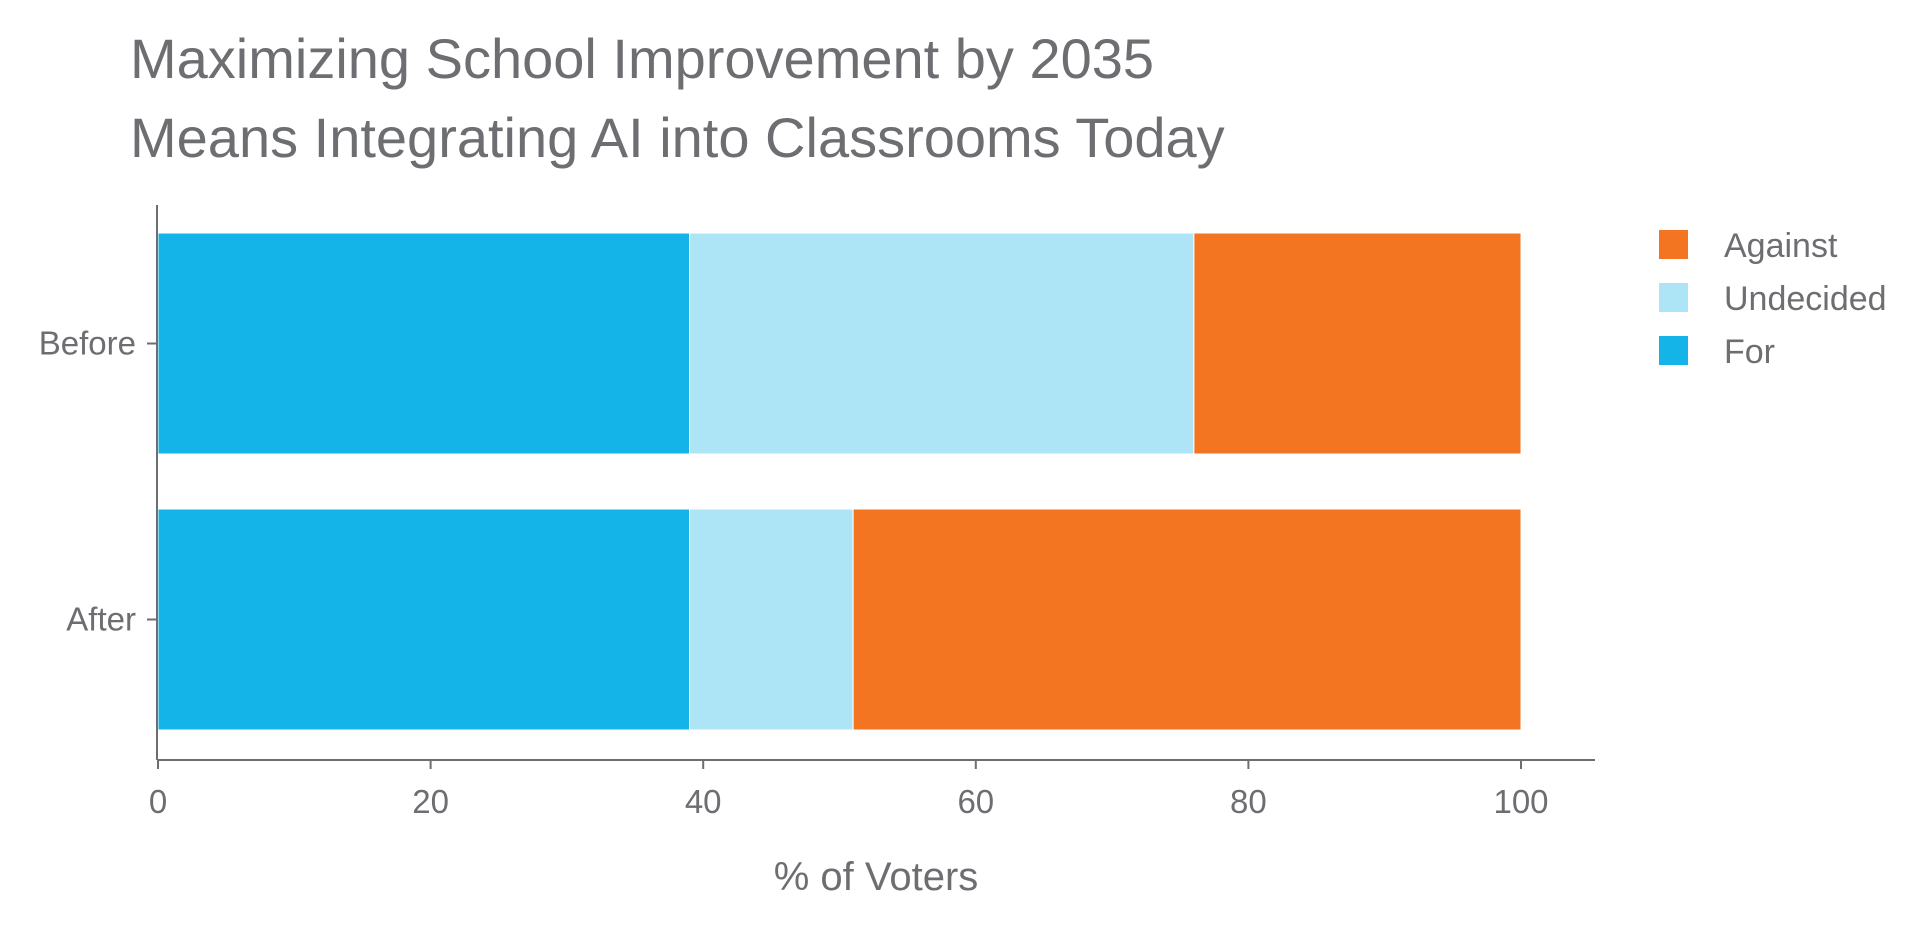  I want to click on bar-after-undecided, so click(771, 619).